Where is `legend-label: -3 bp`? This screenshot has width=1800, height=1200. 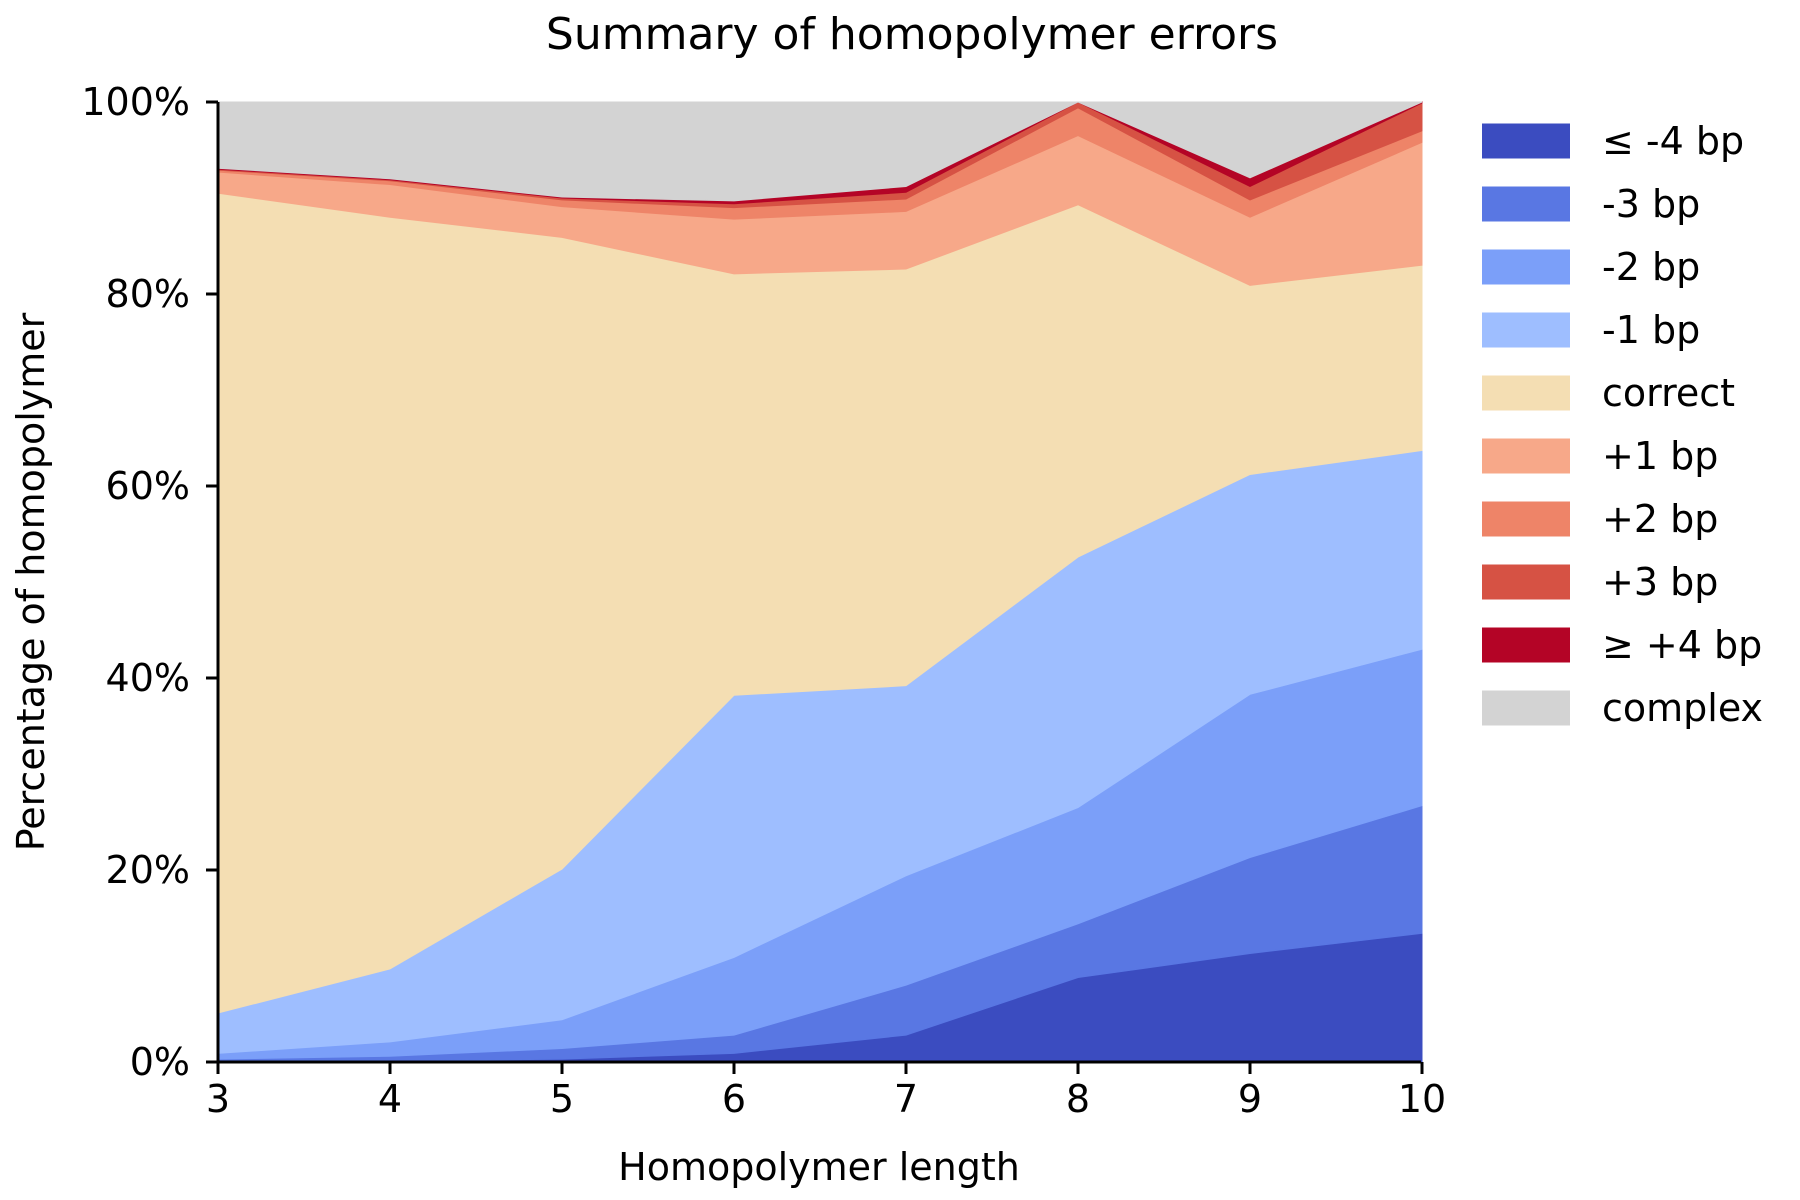 legend-label: -3 bp is located at coordinates (1651, 204).